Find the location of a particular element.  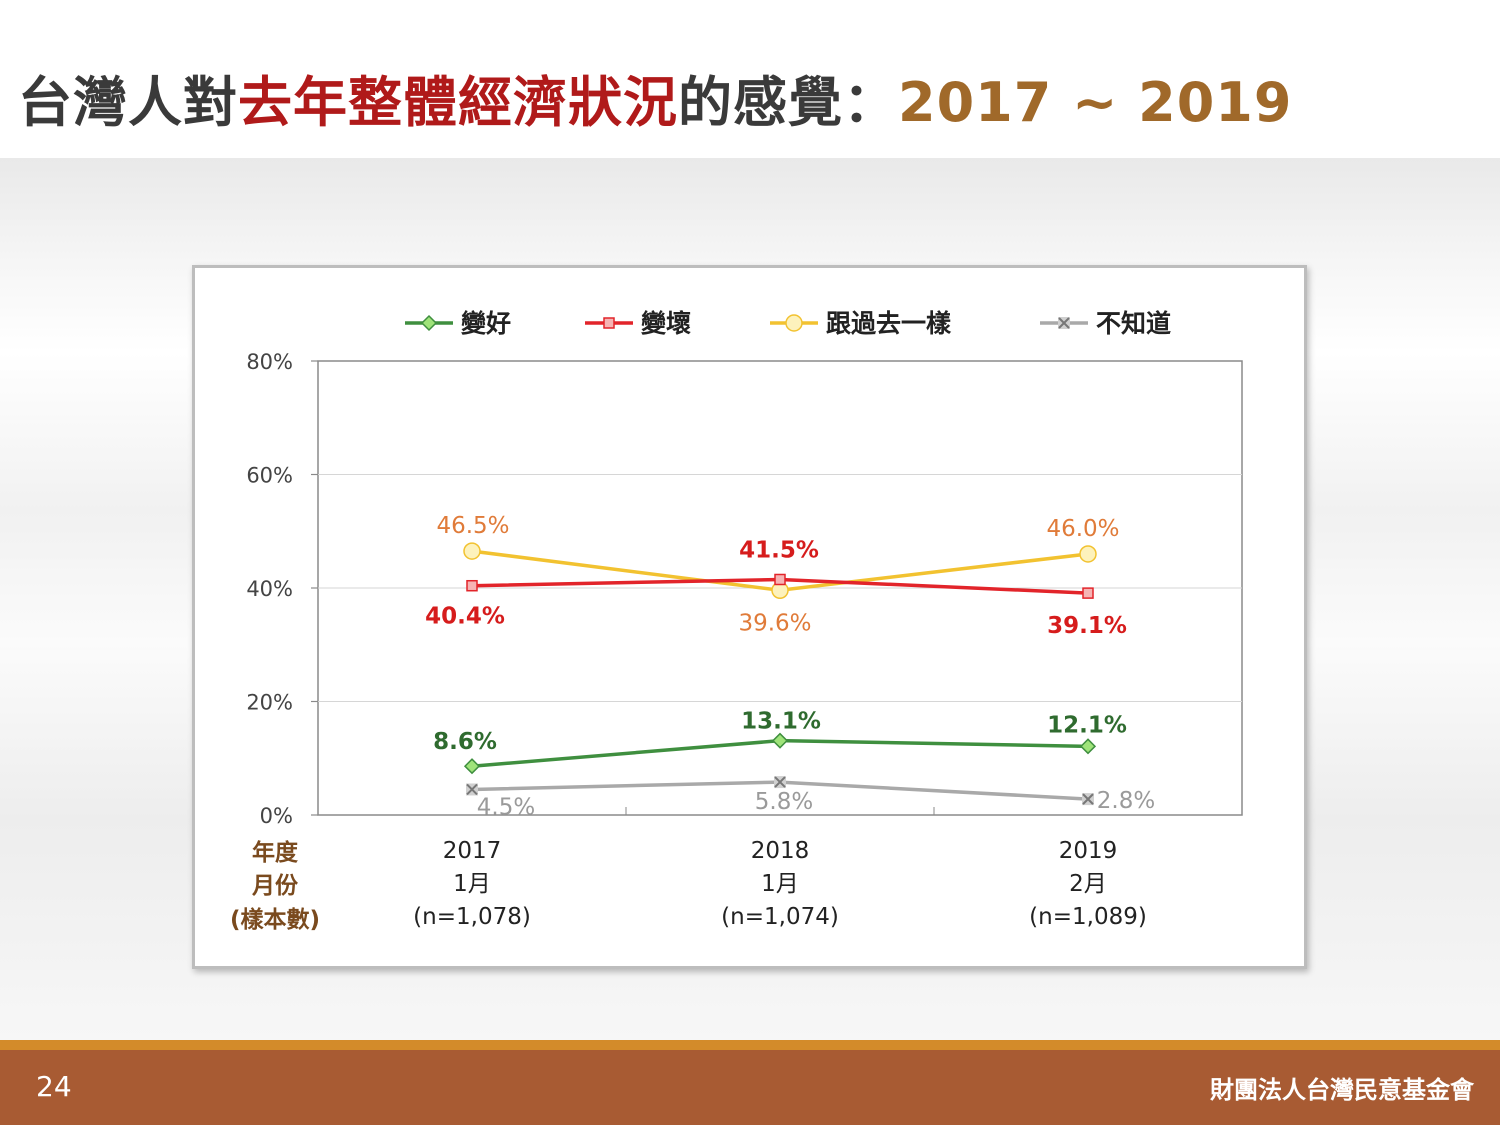

data-label: 8.6% is located at coordinates (465, 742).